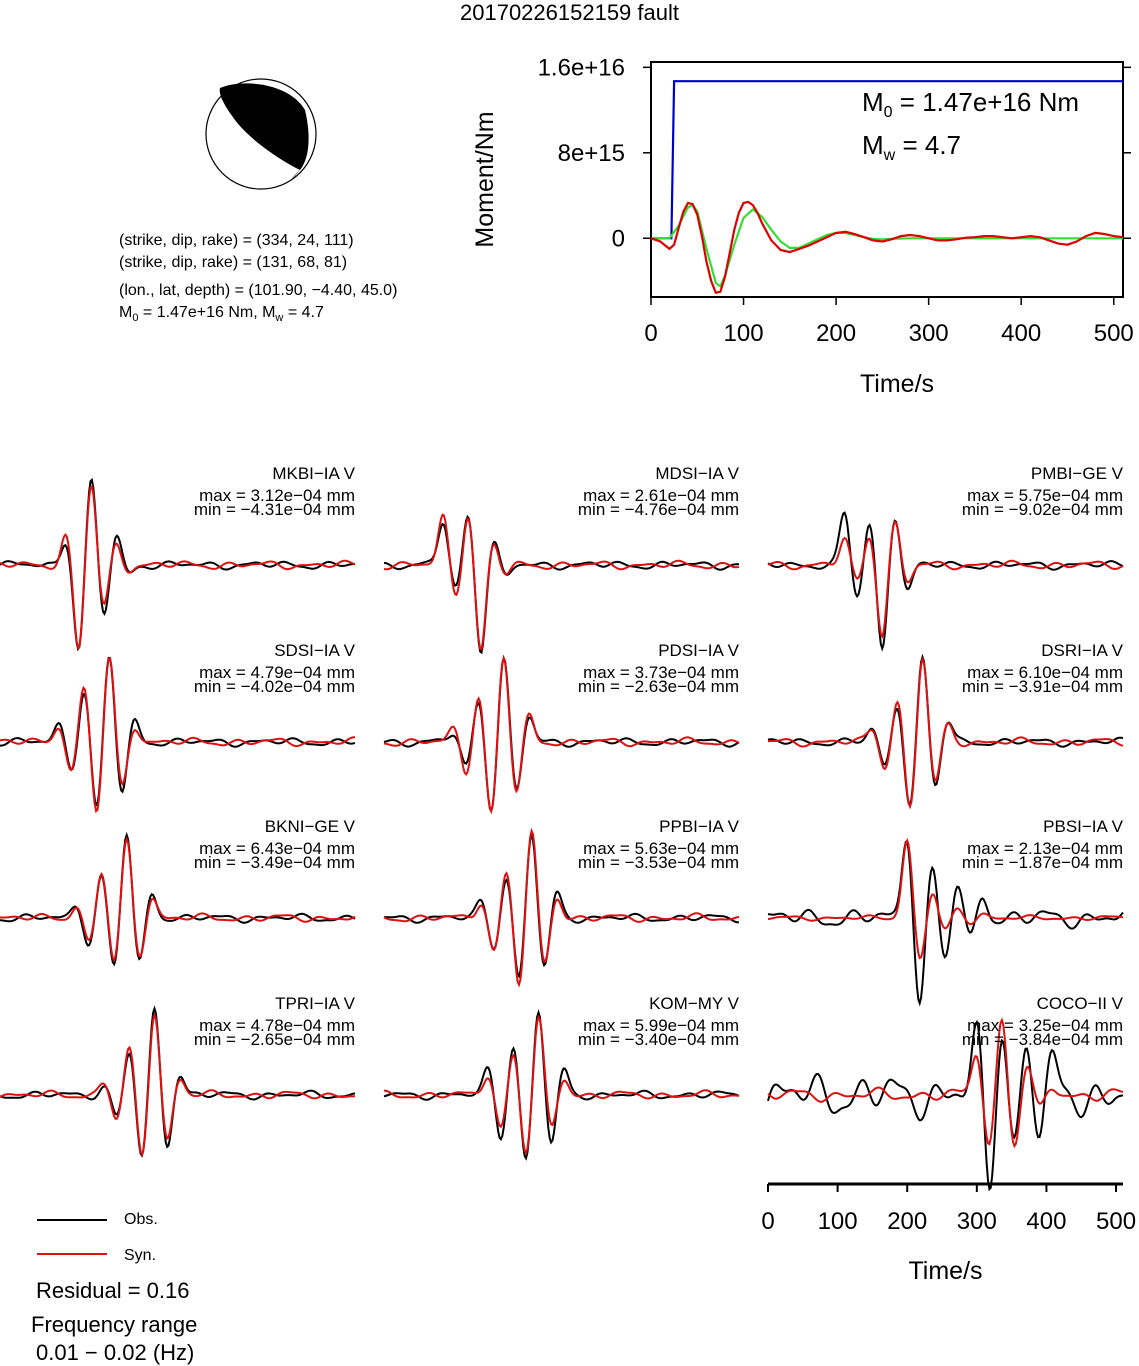  Describe the element at coordinates (897, 384) in the screenshot. I see `stf-xlabel: Time/s` at that location.